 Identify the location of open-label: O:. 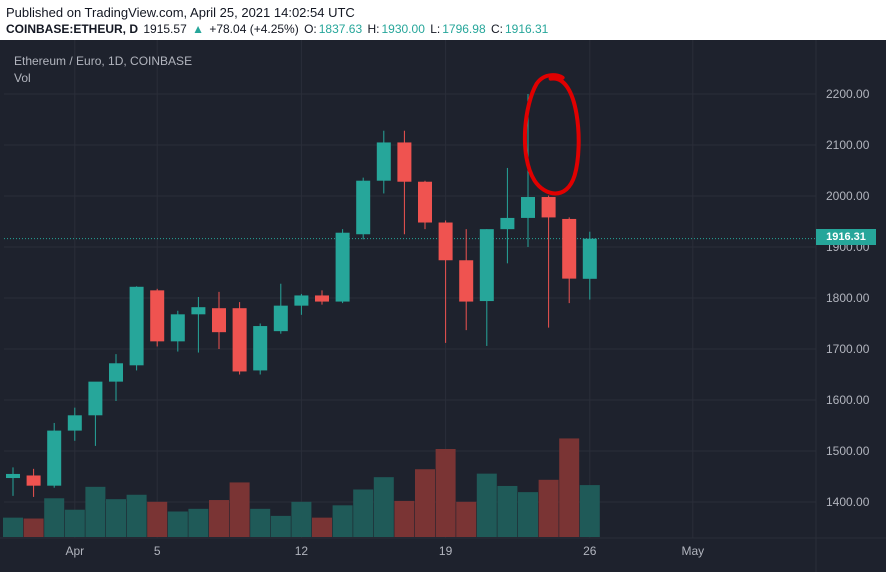
(310, 29).